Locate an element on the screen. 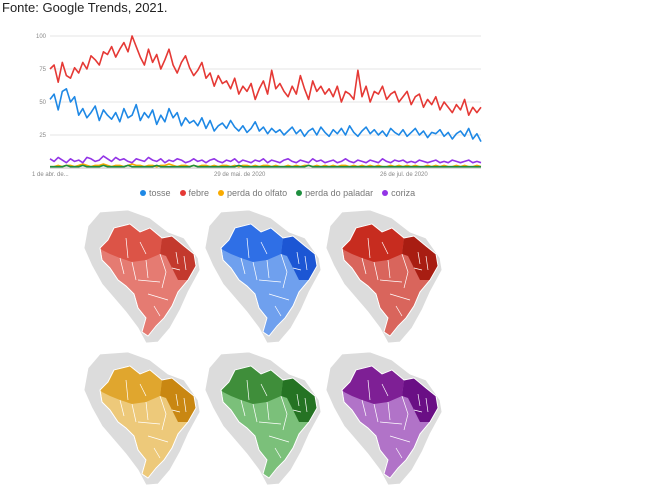  x-tick-label: 26 de jul. de 2020 is located at coordinates (404, 175).